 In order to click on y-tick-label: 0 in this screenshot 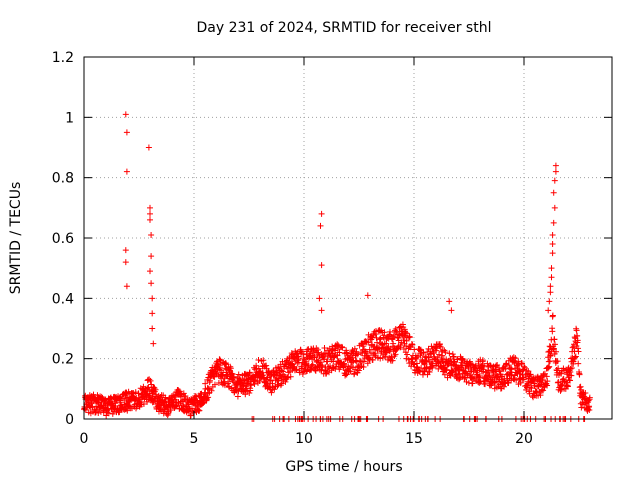, I will do `click(69, 420)`.